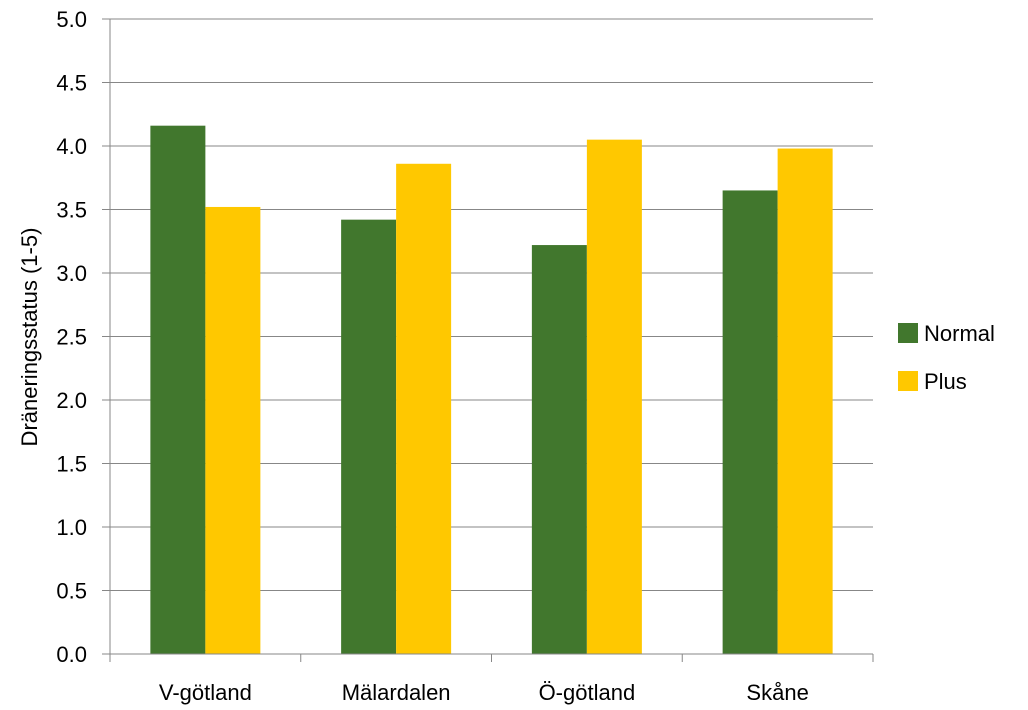 The height and width of the screenshot is (710, 1028). I want to click on y-tick-label: 0.5, so click(71, 591).